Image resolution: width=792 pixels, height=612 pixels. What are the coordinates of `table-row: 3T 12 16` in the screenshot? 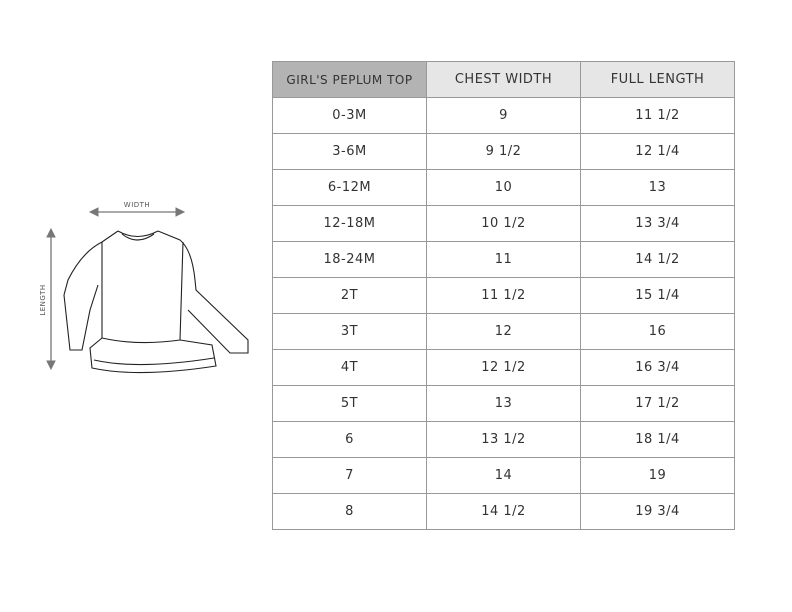 It's located at (503, 331).